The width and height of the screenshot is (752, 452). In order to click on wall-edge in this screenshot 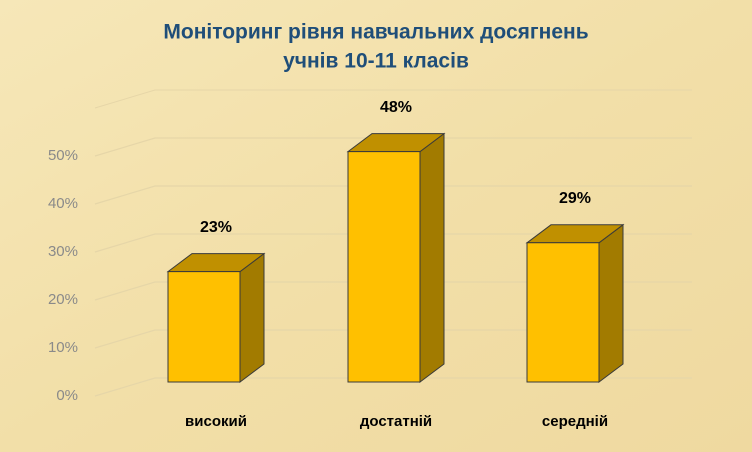, I will do `click(393, 99)`.